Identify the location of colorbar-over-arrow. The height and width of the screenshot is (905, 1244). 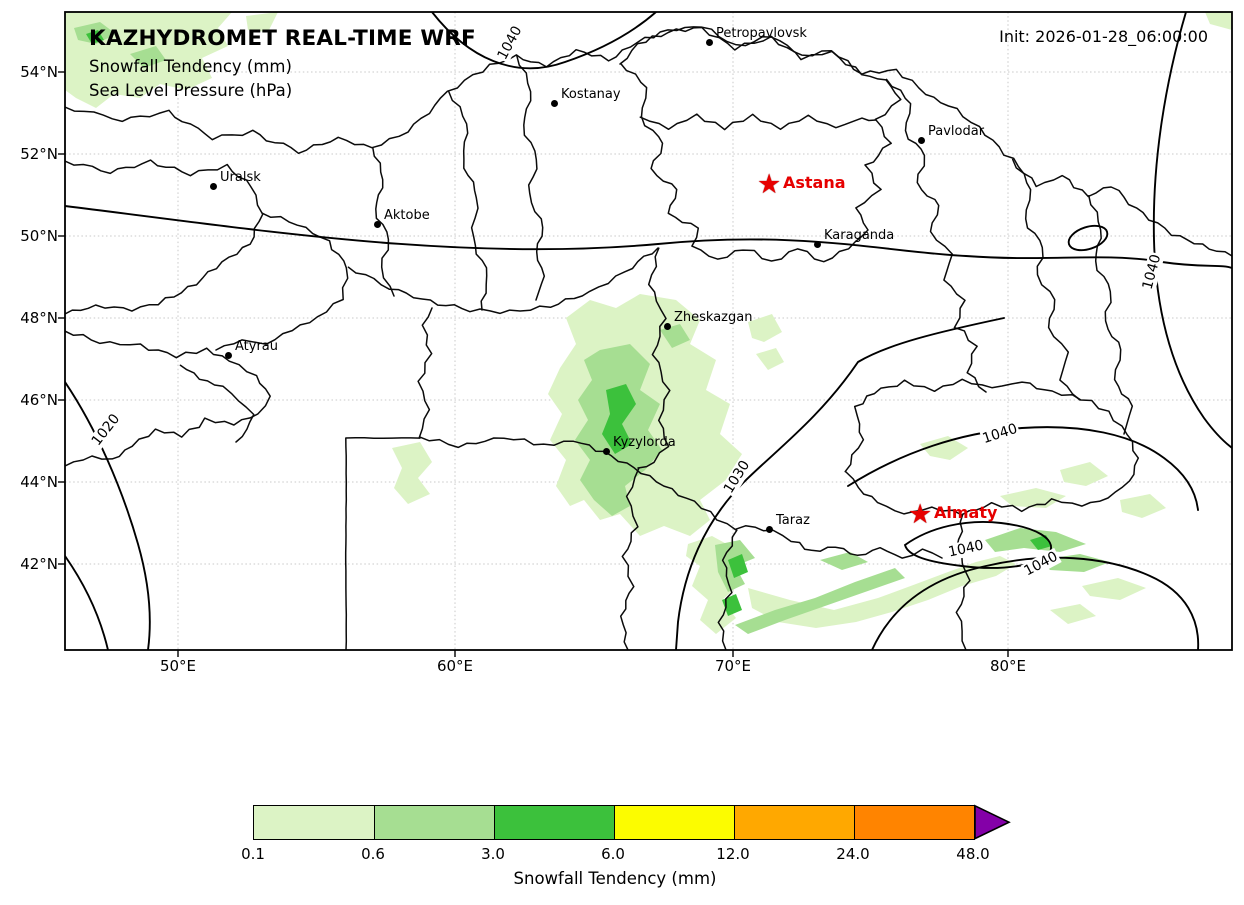
(992, 822).